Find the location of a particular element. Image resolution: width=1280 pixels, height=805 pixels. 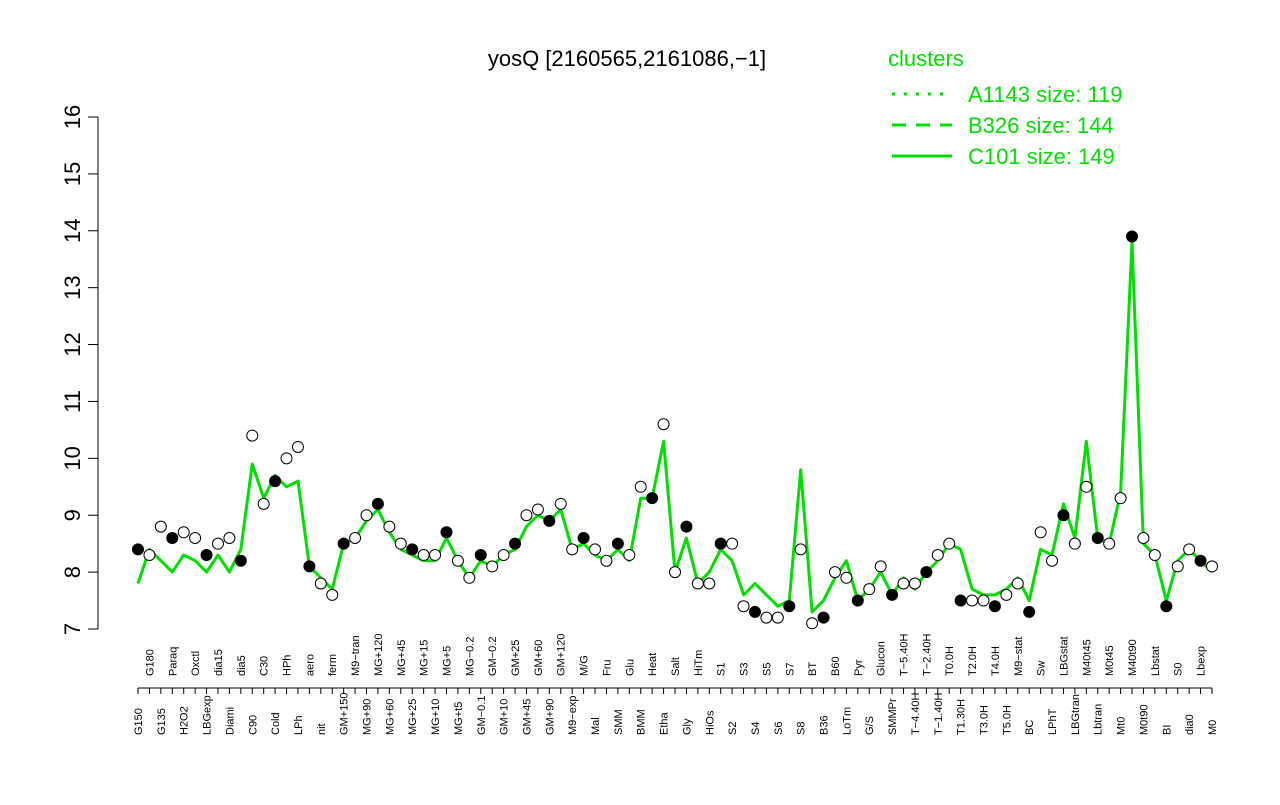

x-tick-label: BC is located at coordinates (1030, 727).